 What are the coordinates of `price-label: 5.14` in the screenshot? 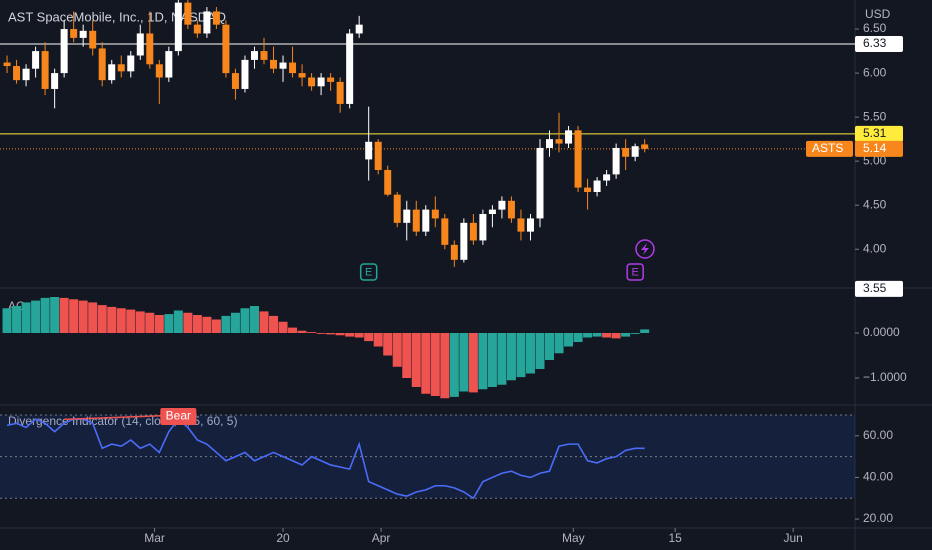 It's located at (875, 148).